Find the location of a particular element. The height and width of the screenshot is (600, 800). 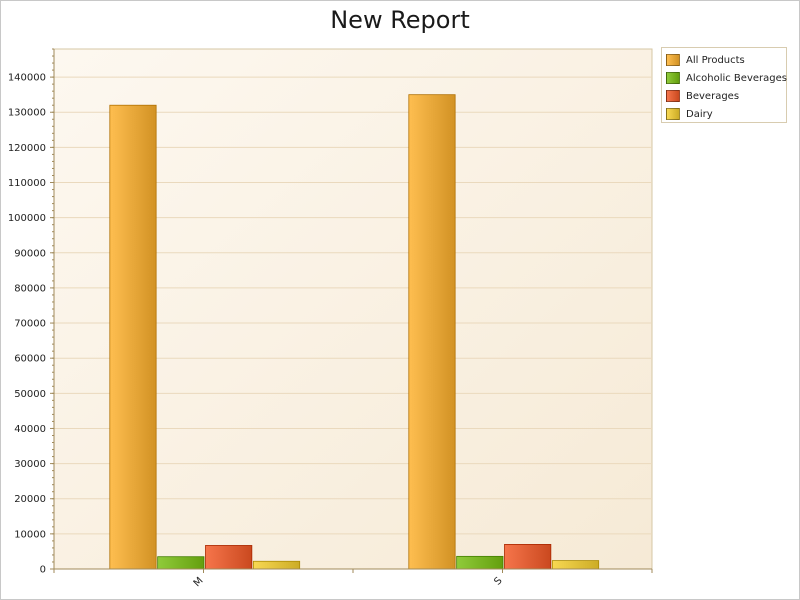

legend-item: Dairy is located at coordinates (726, 114).